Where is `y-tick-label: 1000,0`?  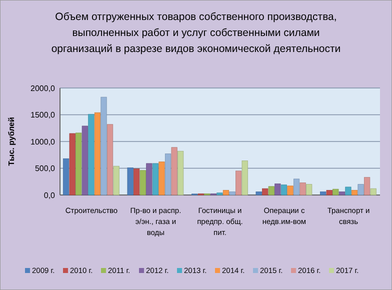 y-tick-label: 1000,0 is located at coordinates (43, 141).